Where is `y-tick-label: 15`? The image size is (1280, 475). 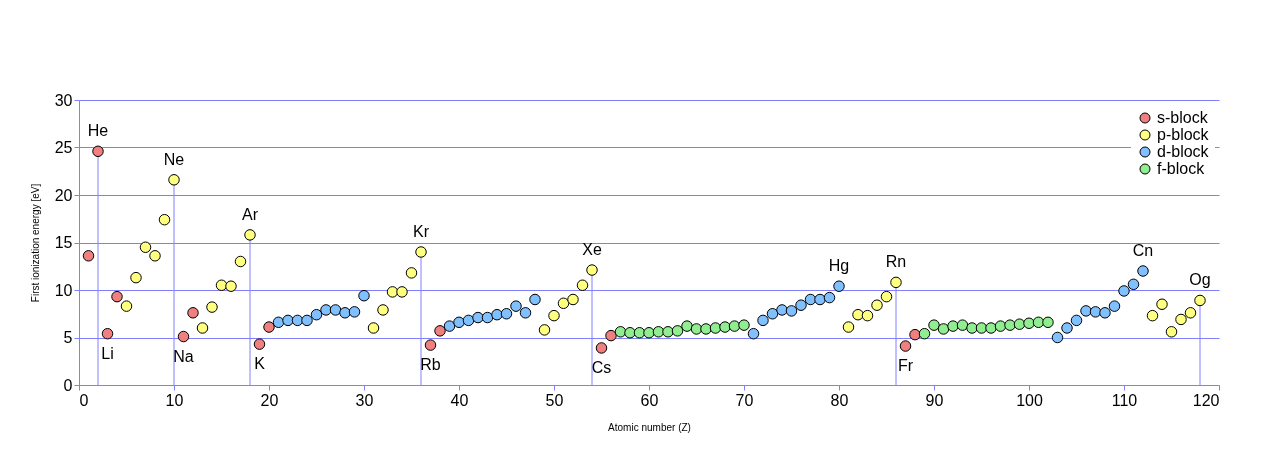
y-tick-label: 15 is located at coordinates (63, 242).